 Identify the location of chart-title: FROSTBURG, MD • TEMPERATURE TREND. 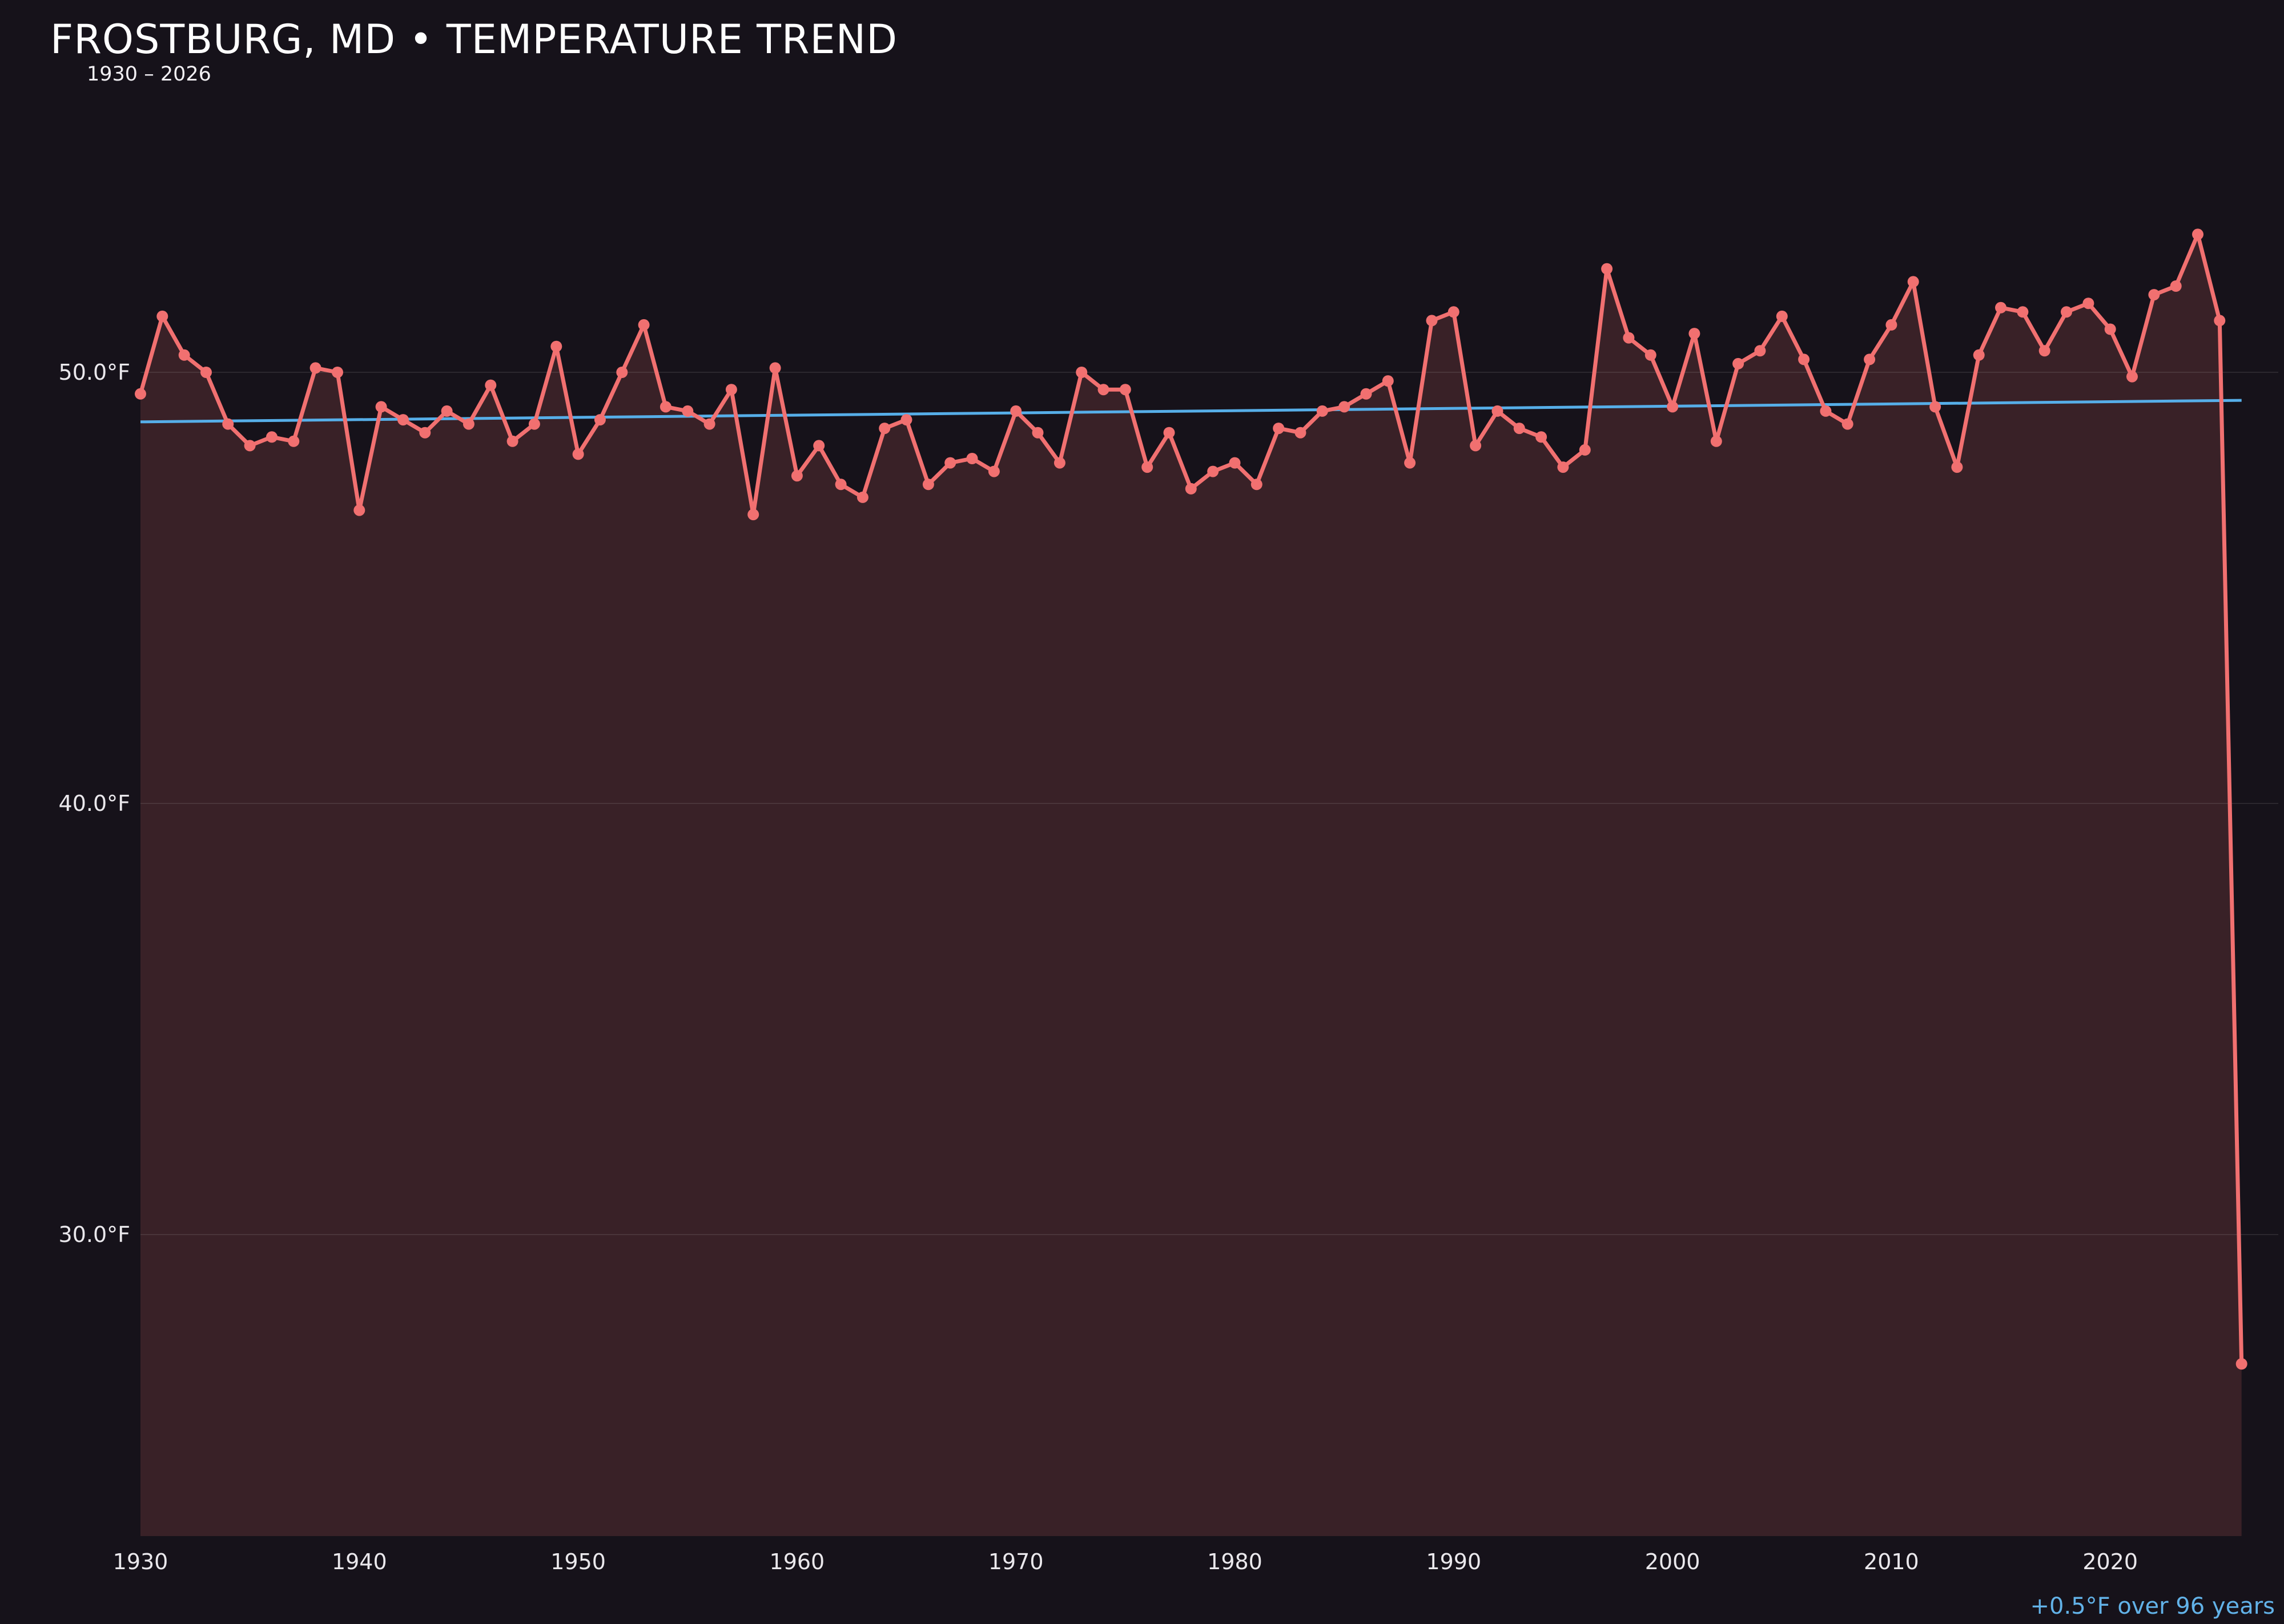
(474, 39).